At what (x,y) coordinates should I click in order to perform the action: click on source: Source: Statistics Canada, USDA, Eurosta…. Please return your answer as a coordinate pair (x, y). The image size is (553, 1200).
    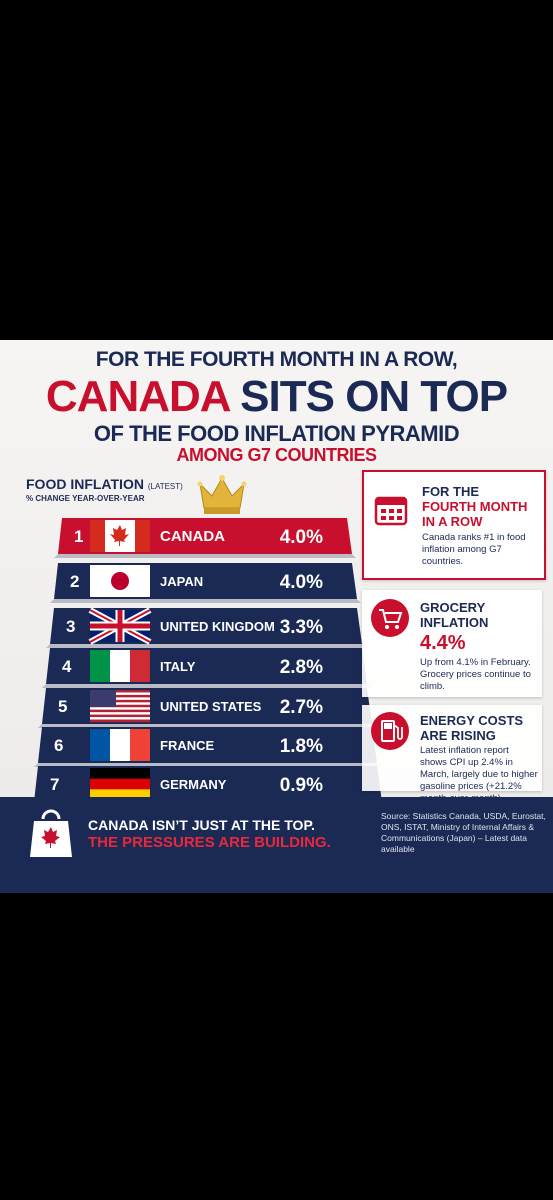
    Looking at the image, I should click on (463, 832).